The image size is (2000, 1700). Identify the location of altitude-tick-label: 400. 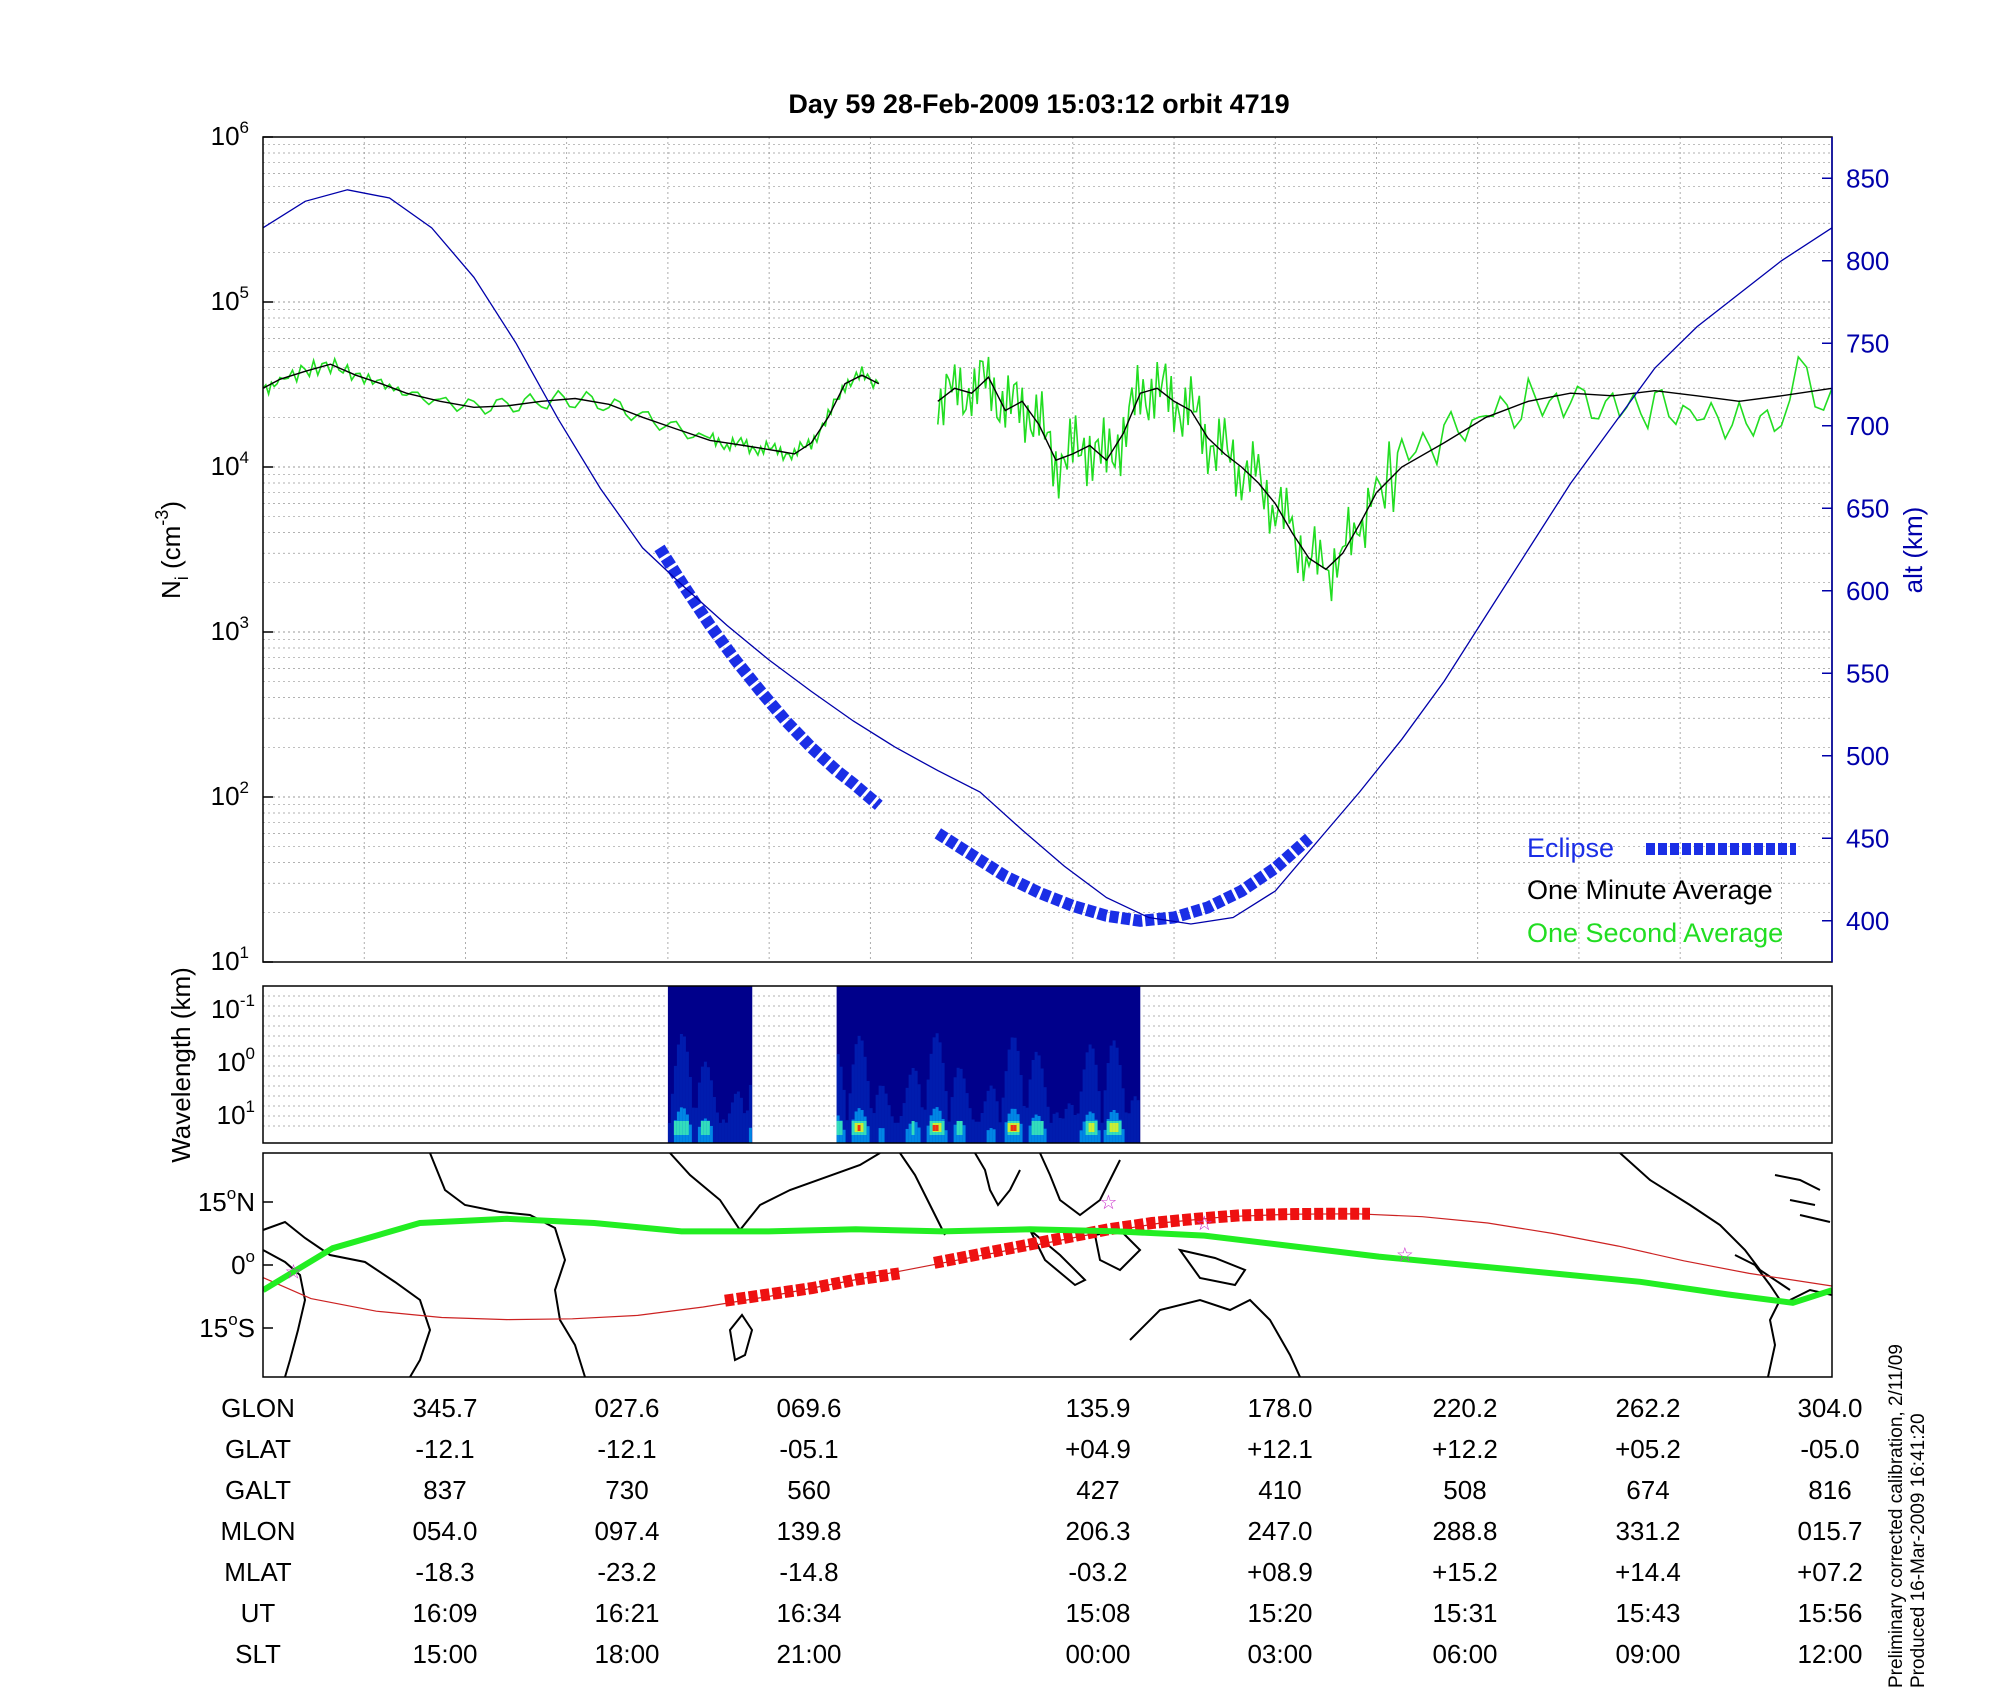
(1867, 921).